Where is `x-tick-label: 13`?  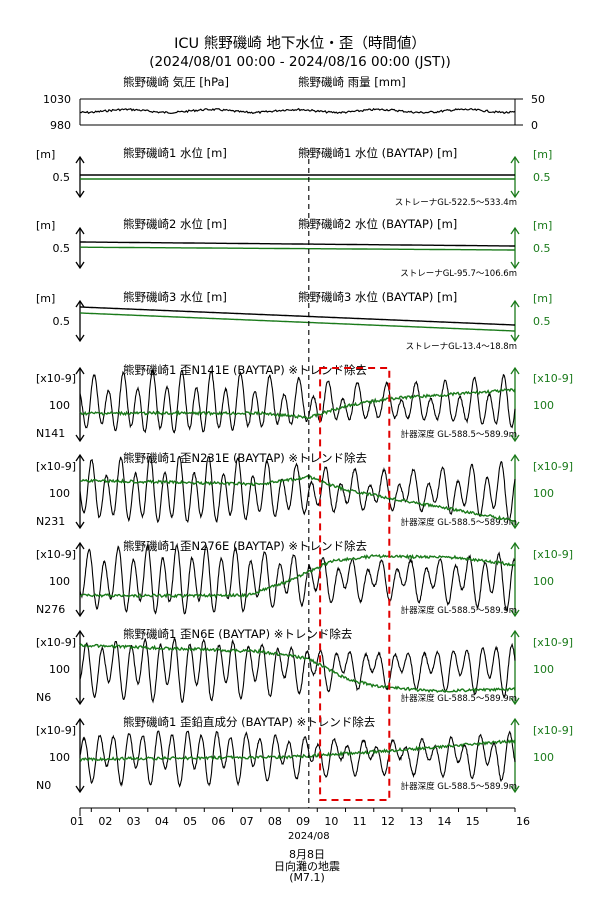 x-tick-label: 13 is located at coordinates (416, 821).